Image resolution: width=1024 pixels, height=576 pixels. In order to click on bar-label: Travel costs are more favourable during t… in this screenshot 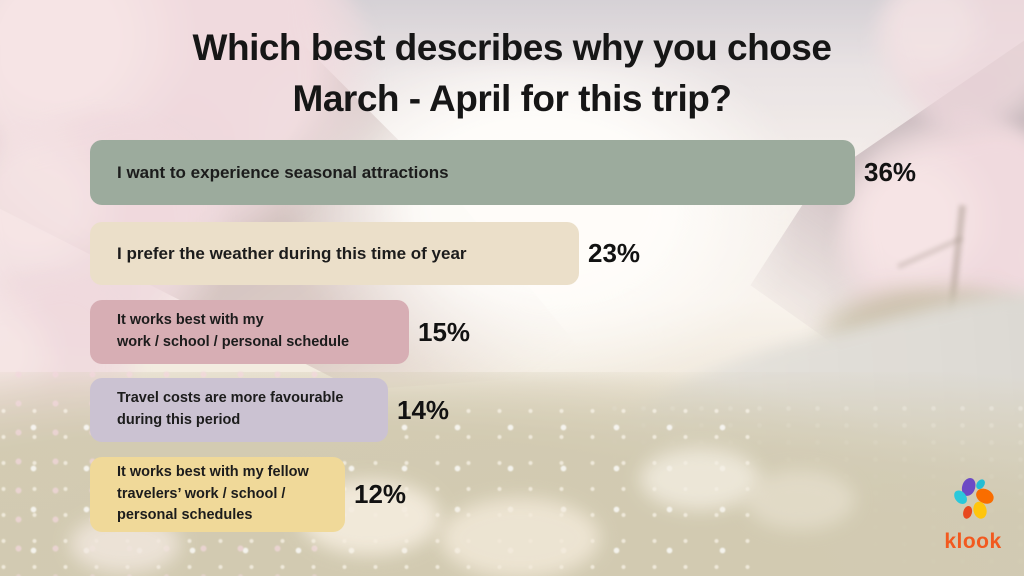, I will do `click(230, 409)`.